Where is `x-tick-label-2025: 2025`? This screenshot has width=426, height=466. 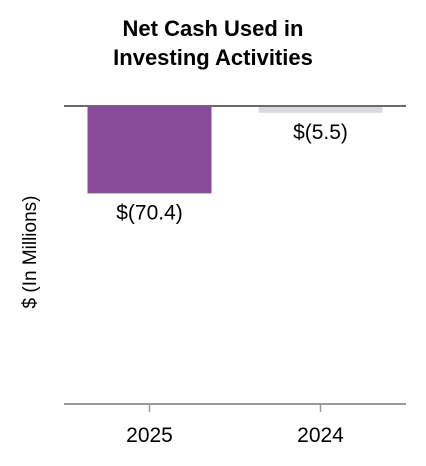 x-tick-label-2025: 2025 is located at coordinates (149, 435).